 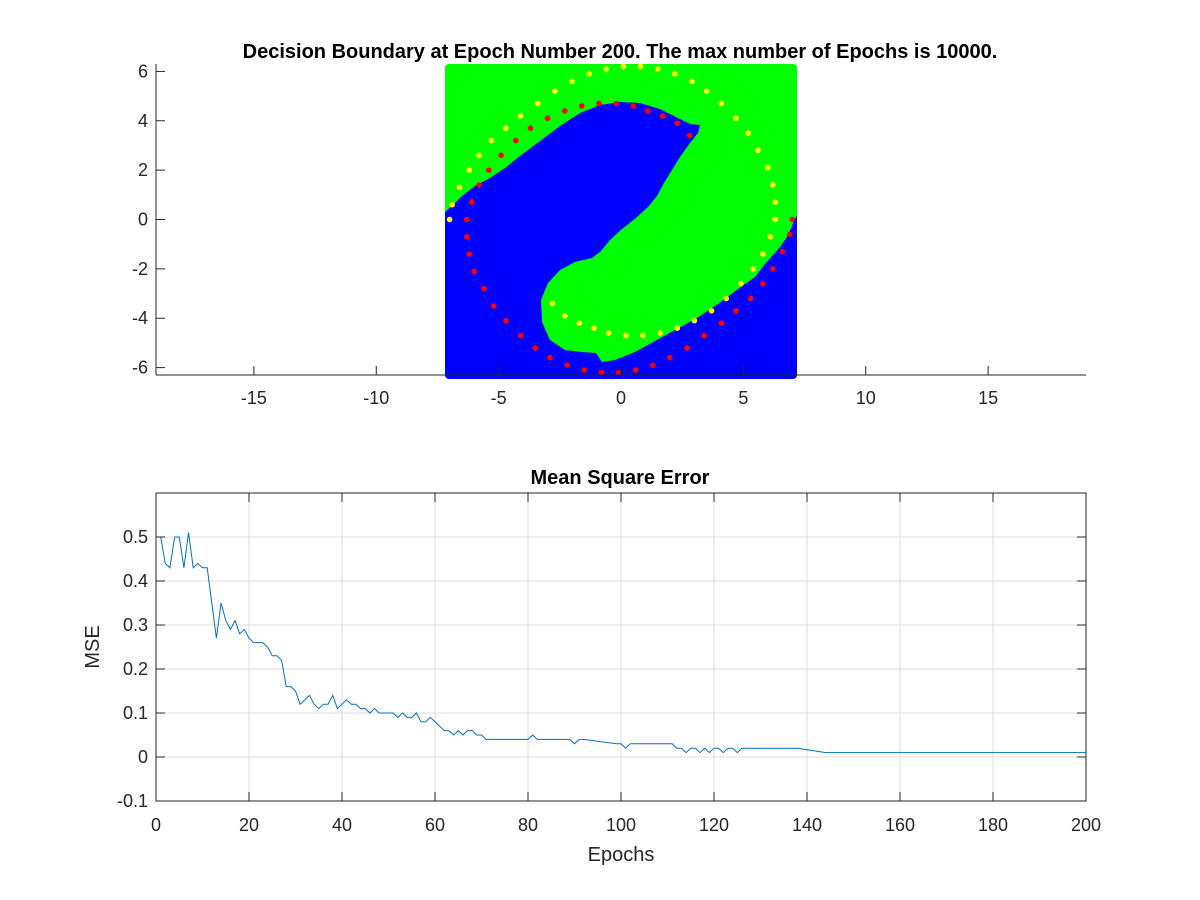 I want to click on spiral-points, so click(x=621, y=220).